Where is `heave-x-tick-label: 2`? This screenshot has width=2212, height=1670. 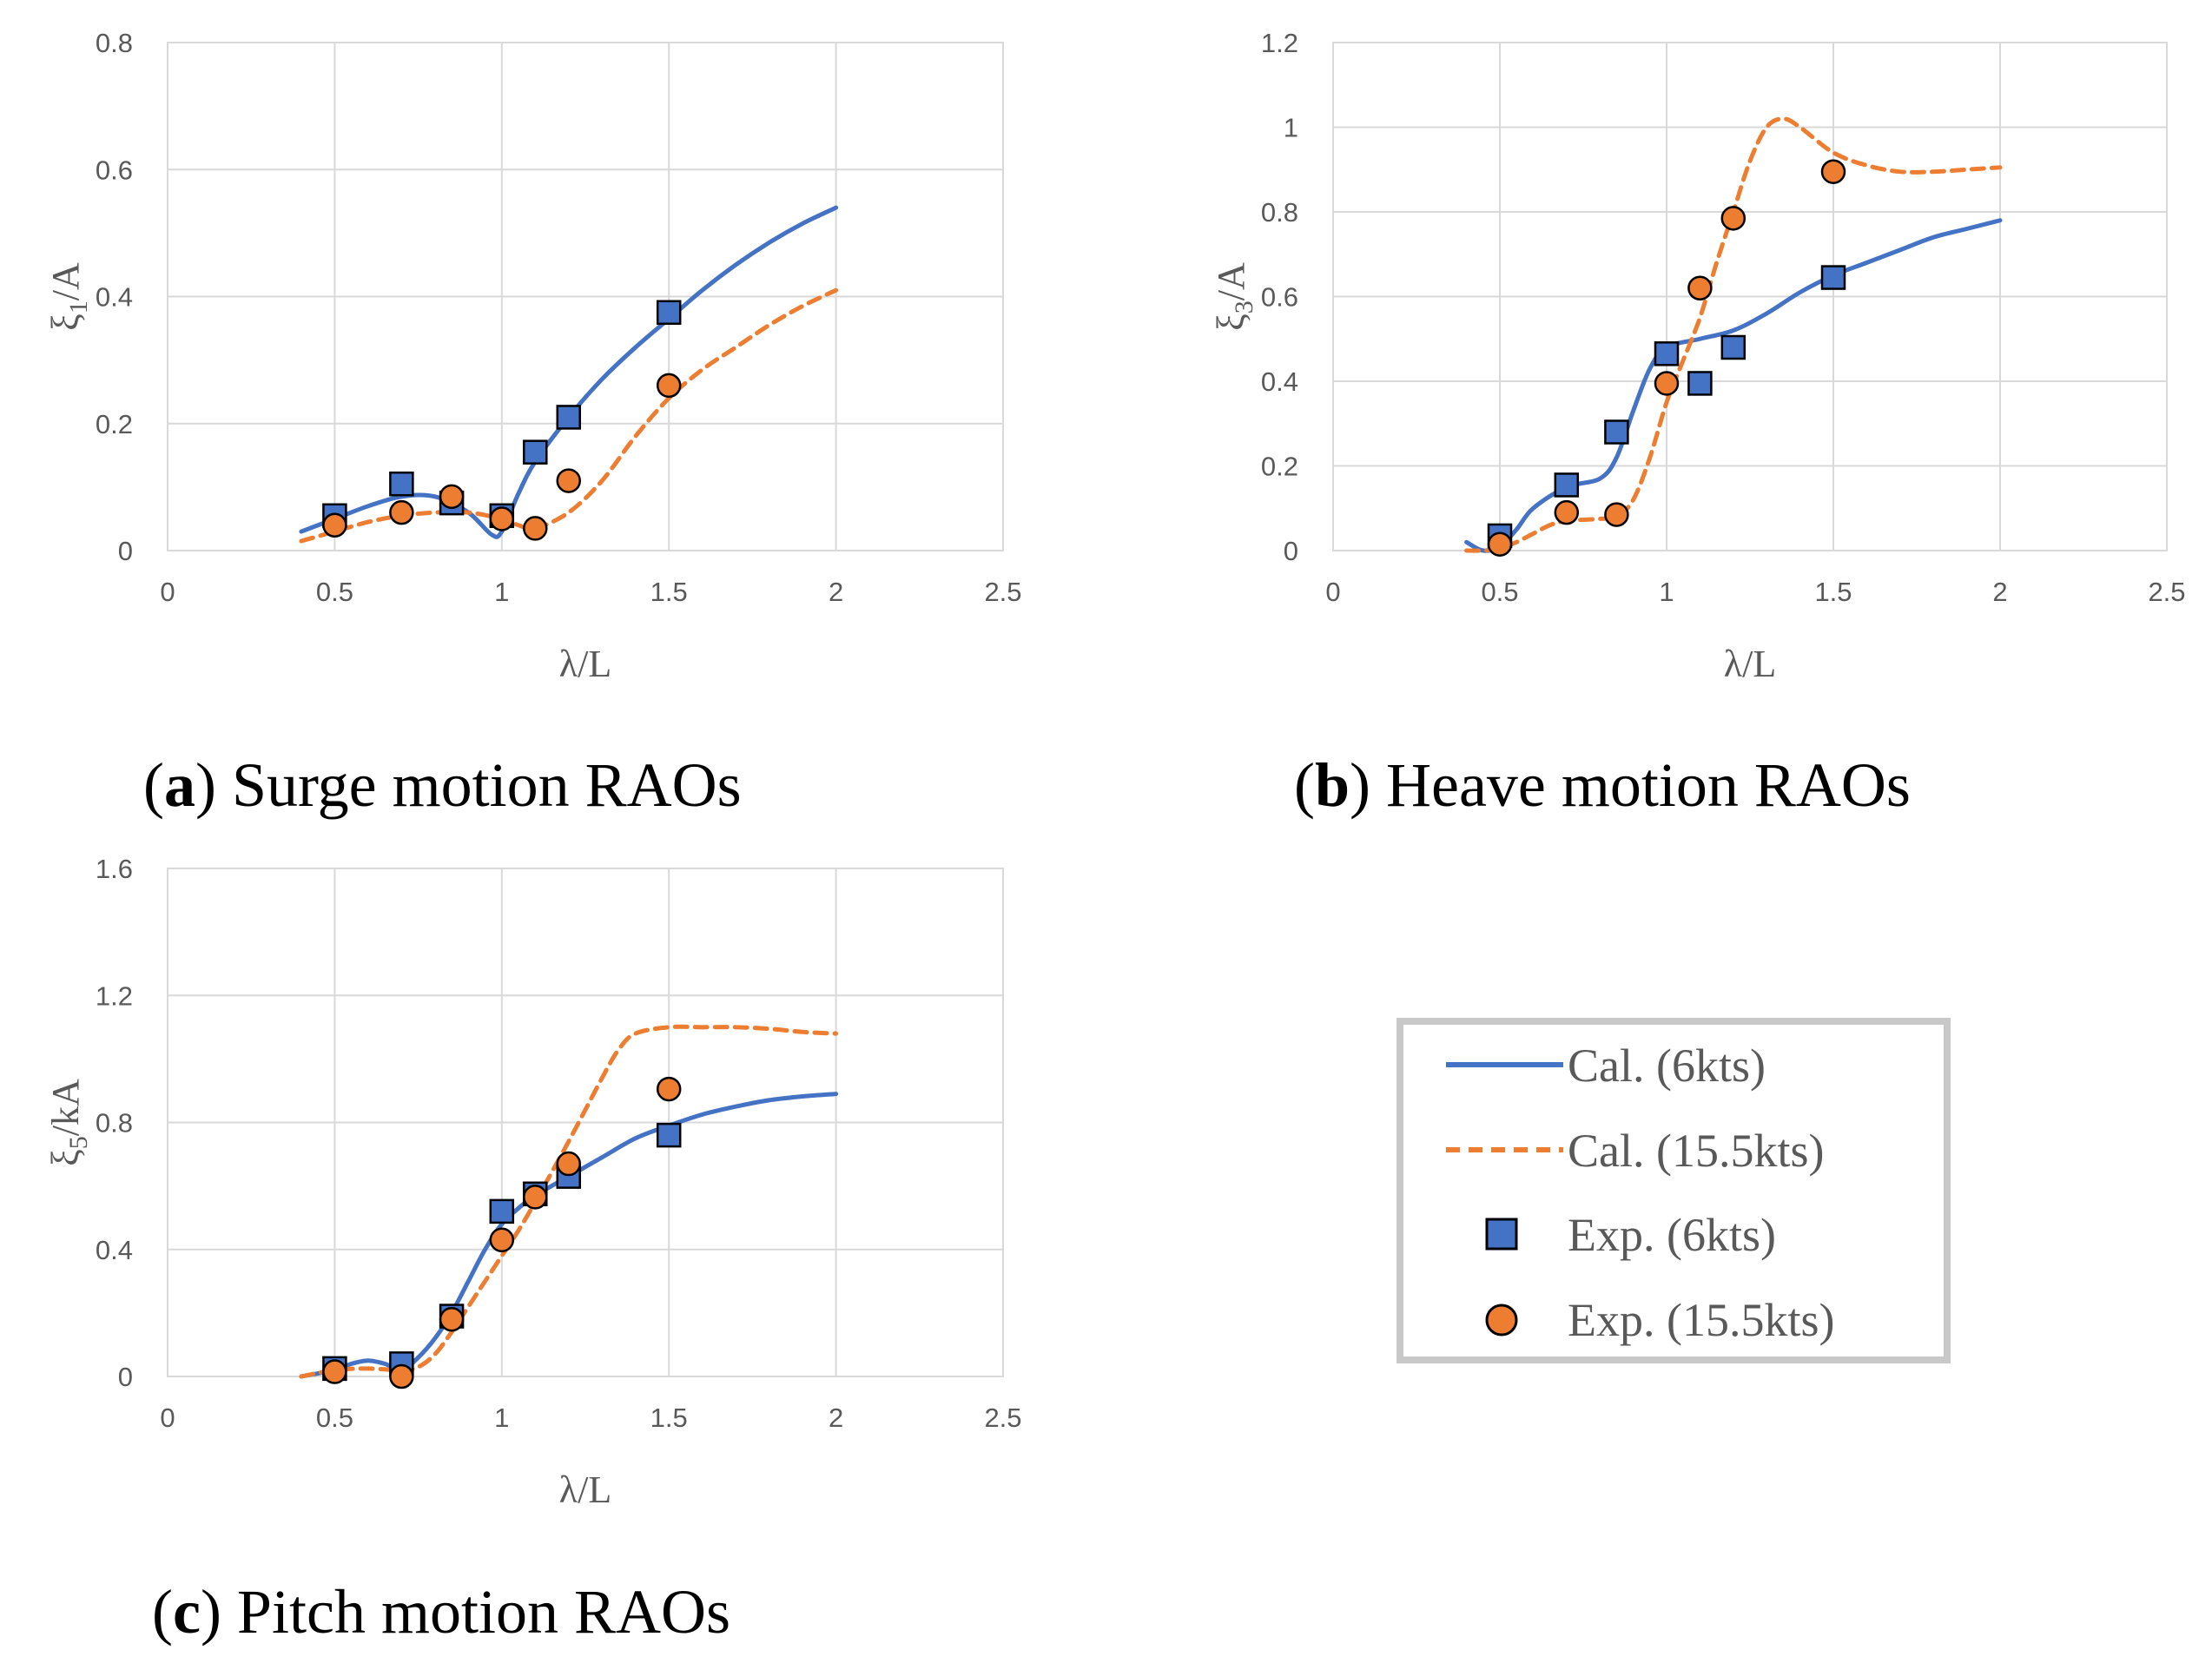
heave-x-tick-label: 2 is located at coordinates (1999, 592).